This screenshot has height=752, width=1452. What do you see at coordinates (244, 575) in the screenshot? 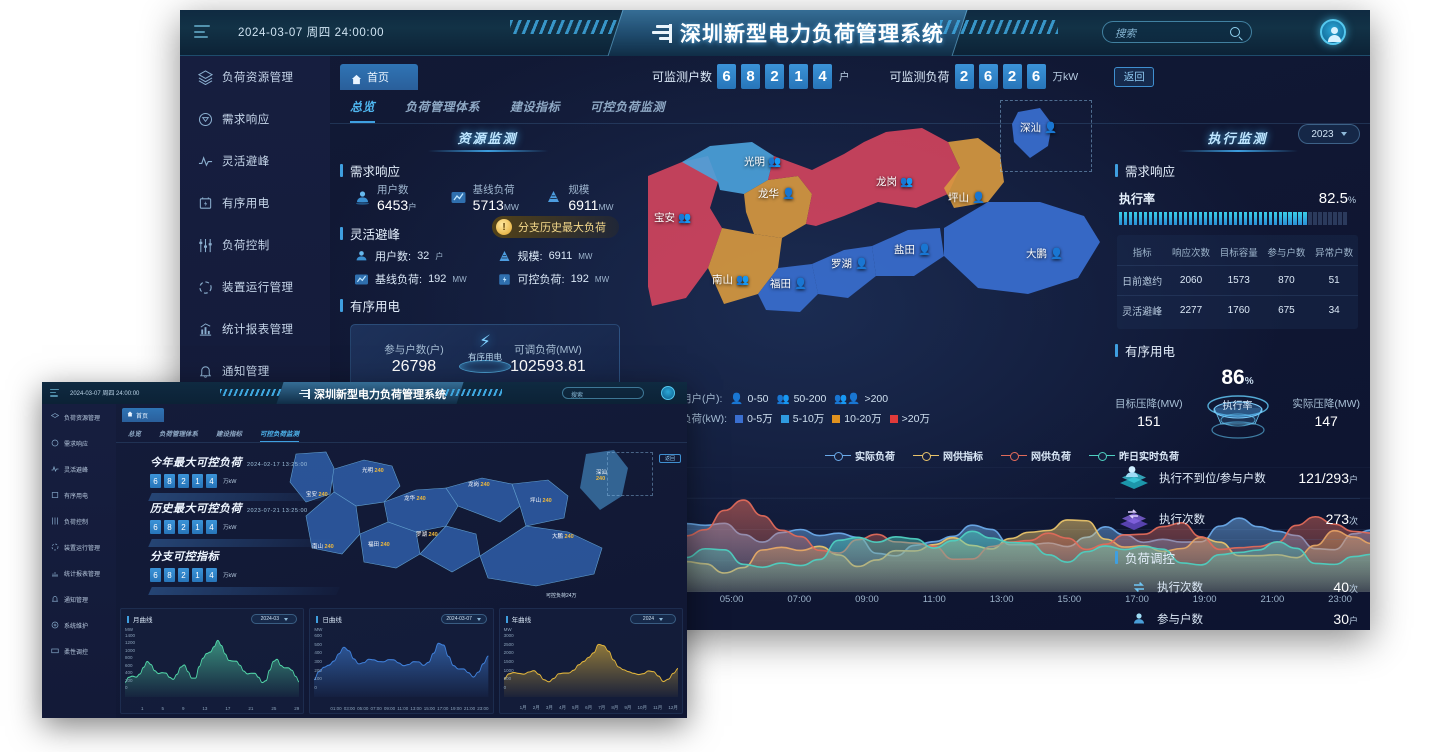
I see `block-digits: 6 8 2 1 4 万kW` at bounding box center [244, 575].